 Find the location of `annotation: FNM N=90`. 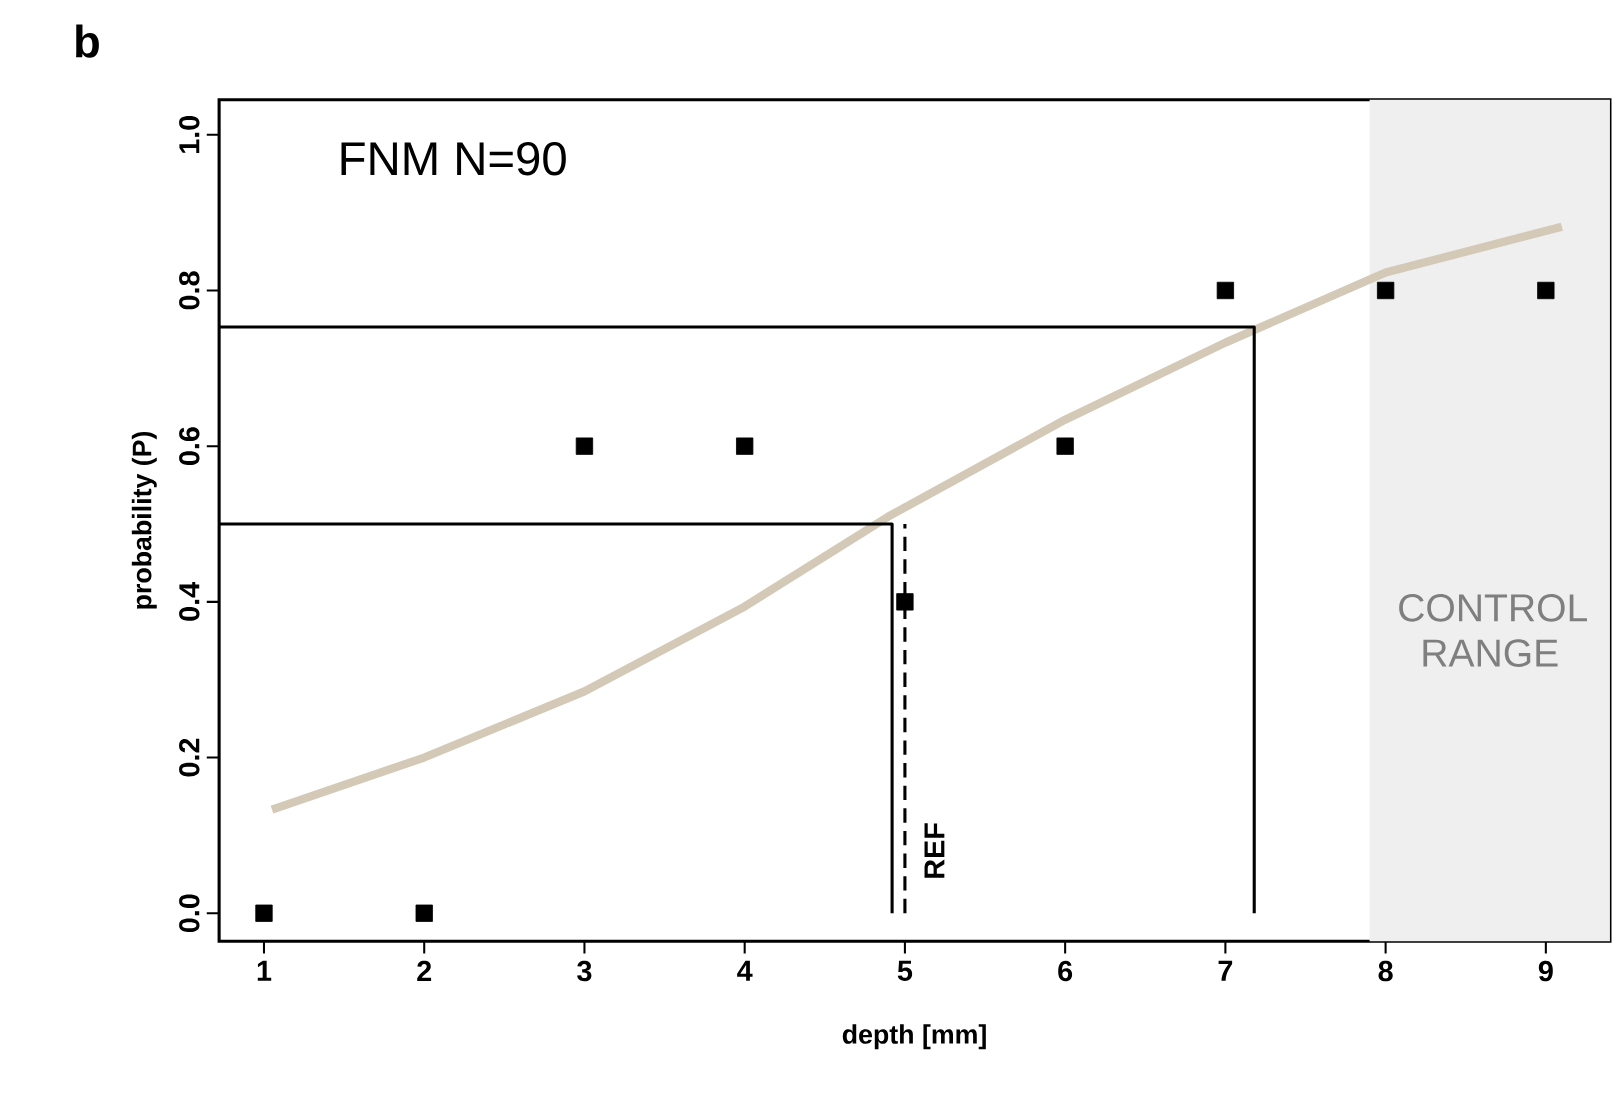

annotation: FNM N=90 is located at coordinates (453, 158).